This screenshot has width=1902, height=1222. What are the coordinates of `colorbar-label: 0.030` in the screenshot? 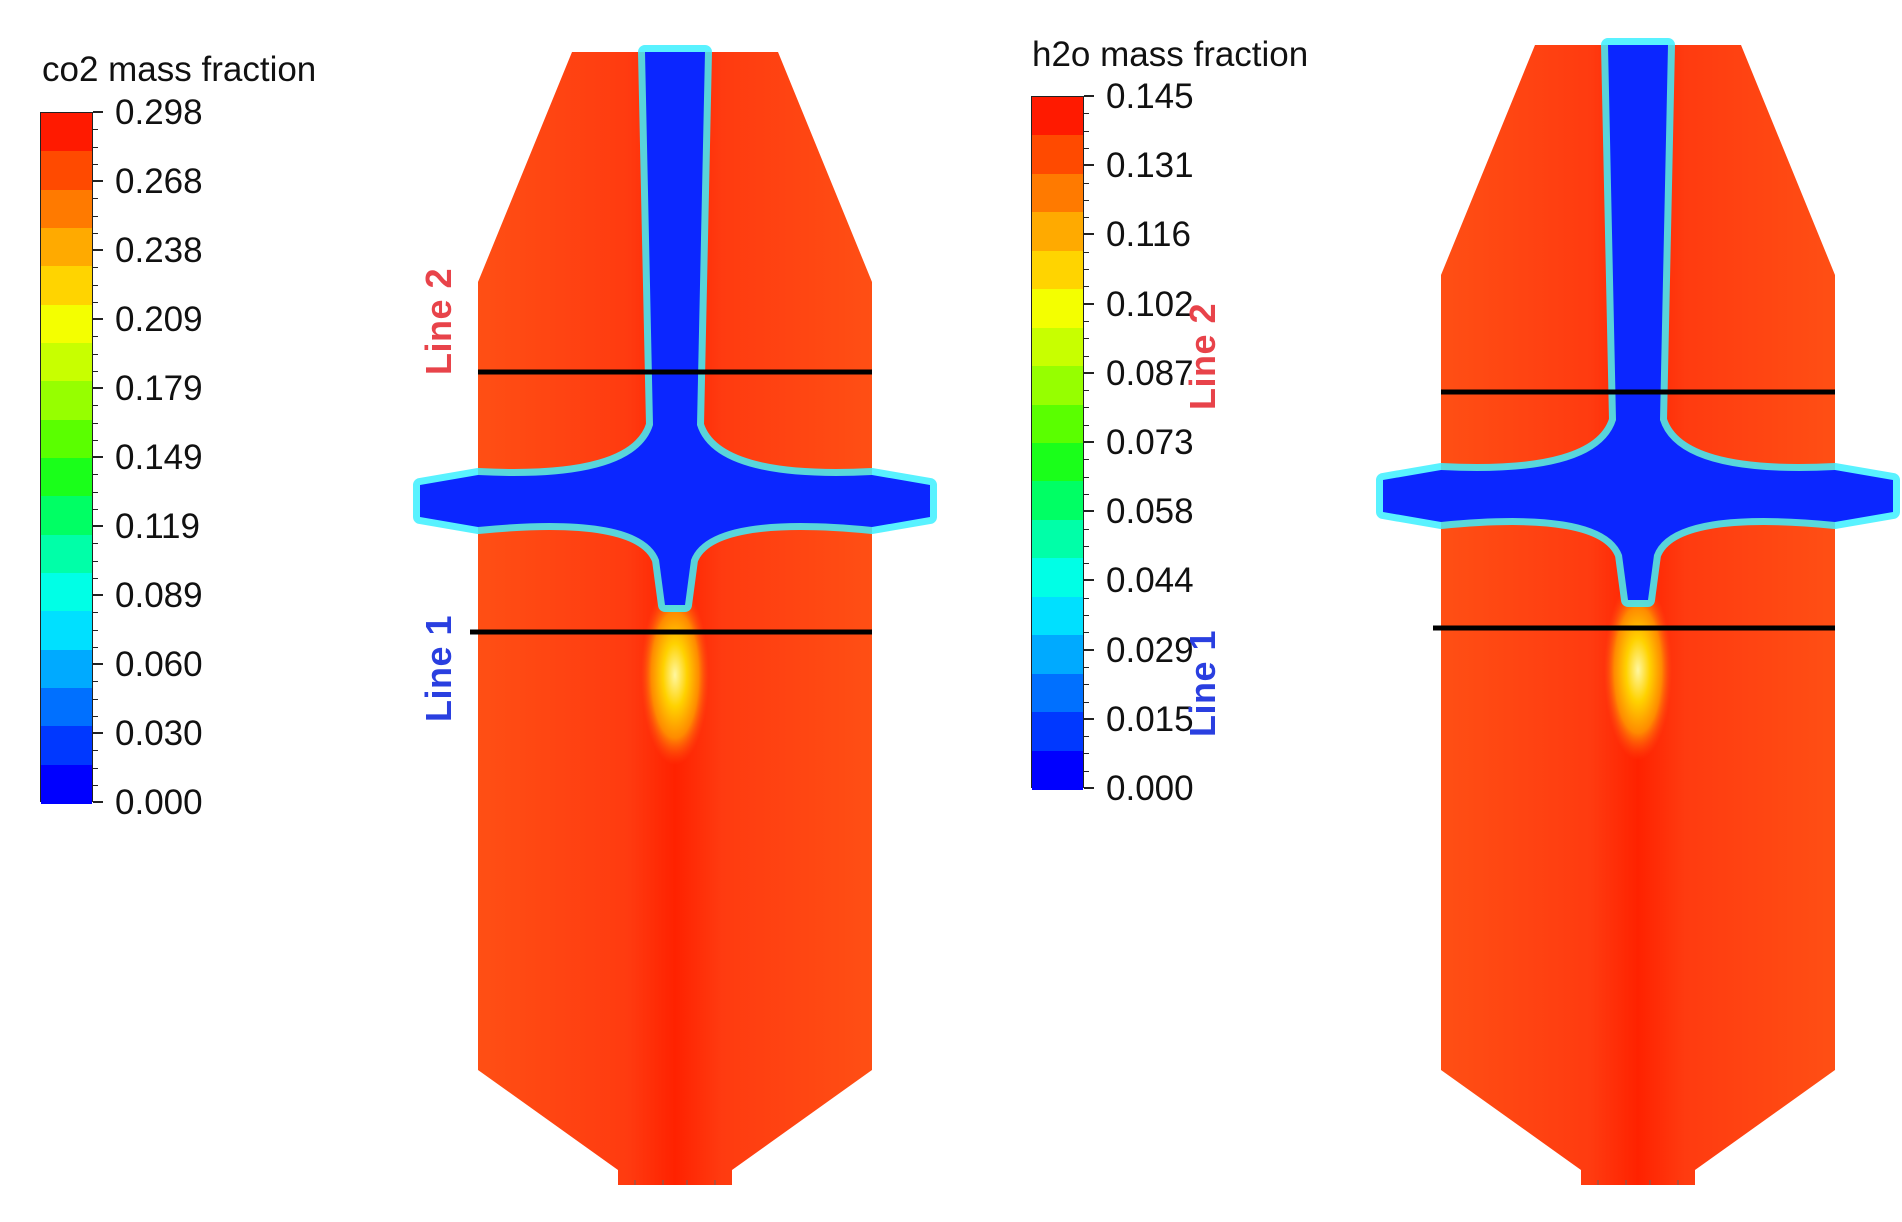 It's located at (159, 733).